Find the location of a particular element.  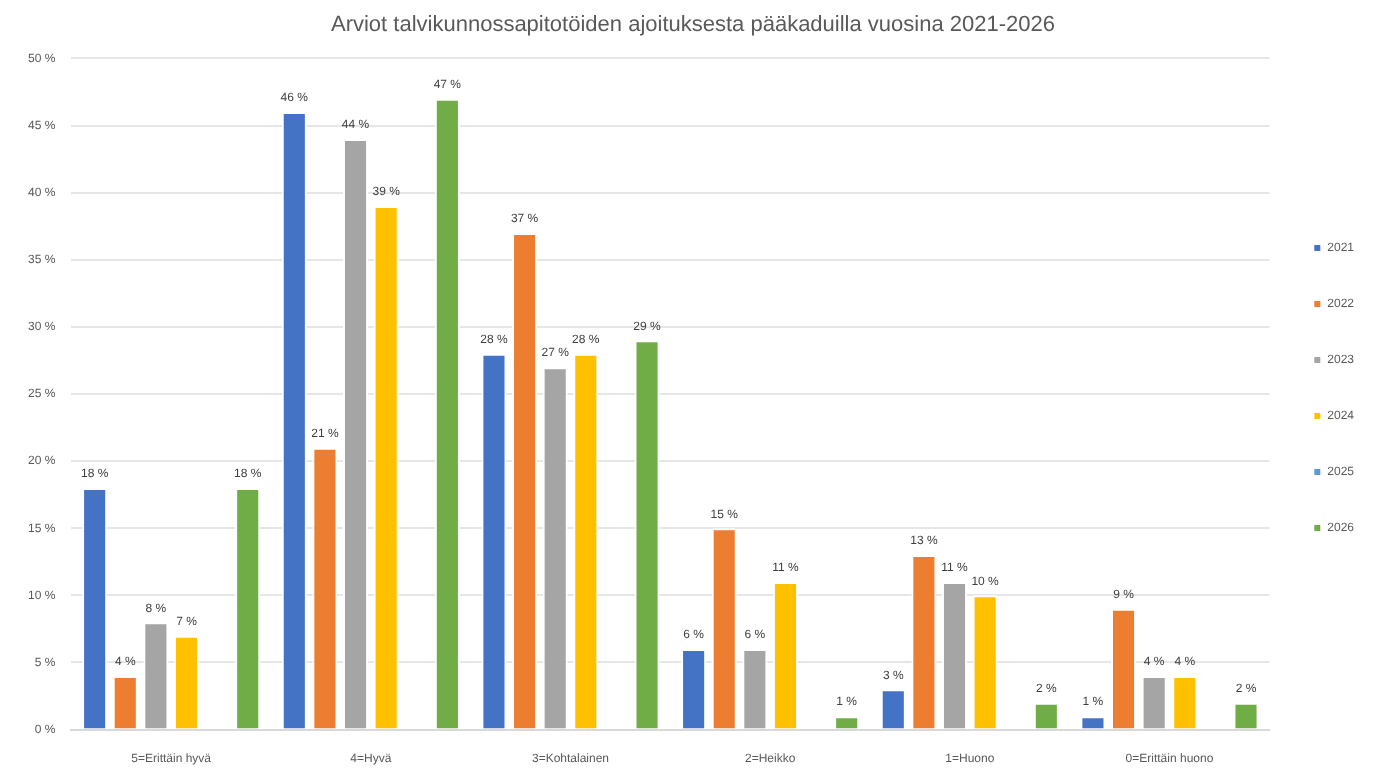

chart-title: Arviot talvikunnossapitotöiden ajoituksesta pääkaduilla vuosina 2021-2026 is located at coordinates (693, 25).